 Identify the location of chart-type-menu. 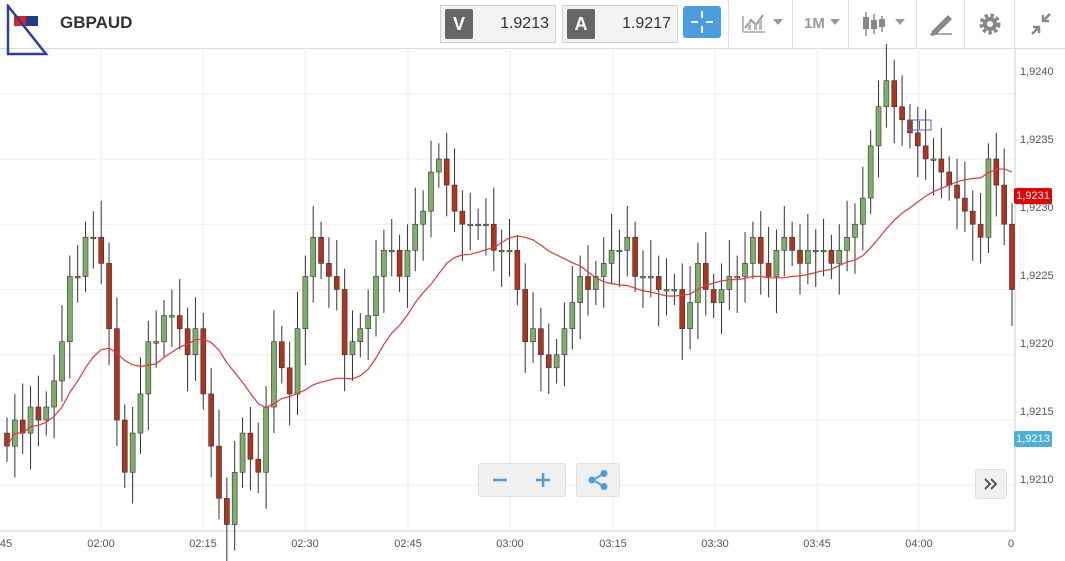
(882, 24).